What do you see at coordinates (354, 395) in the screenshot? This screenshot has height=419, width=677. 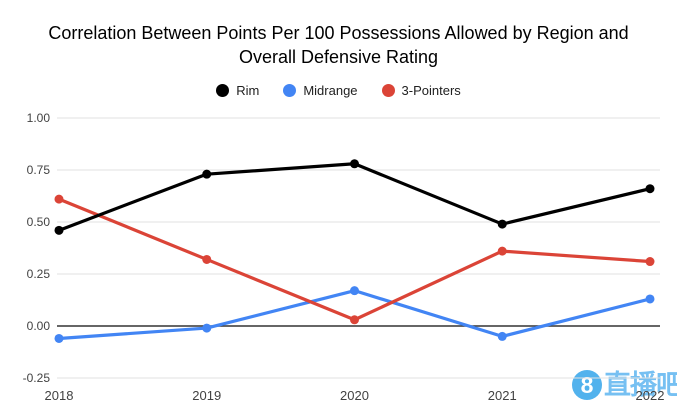 I see `x-tick-label: 2020` at bounding box center [354, 395].